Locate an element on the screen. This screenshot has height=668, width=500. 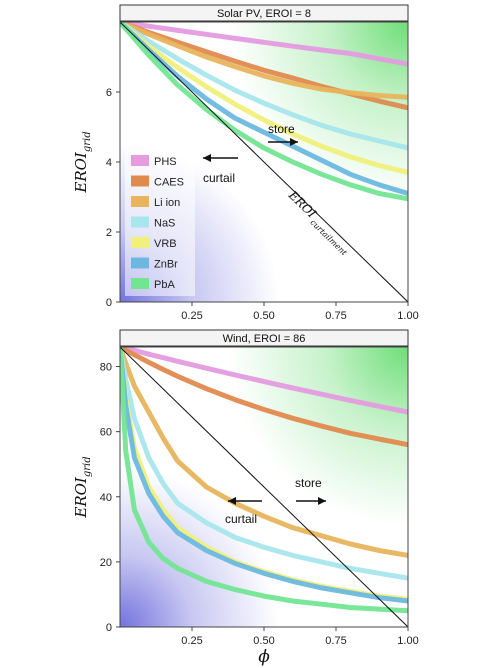
series-line-vrb is located at coordinates (264, 98).